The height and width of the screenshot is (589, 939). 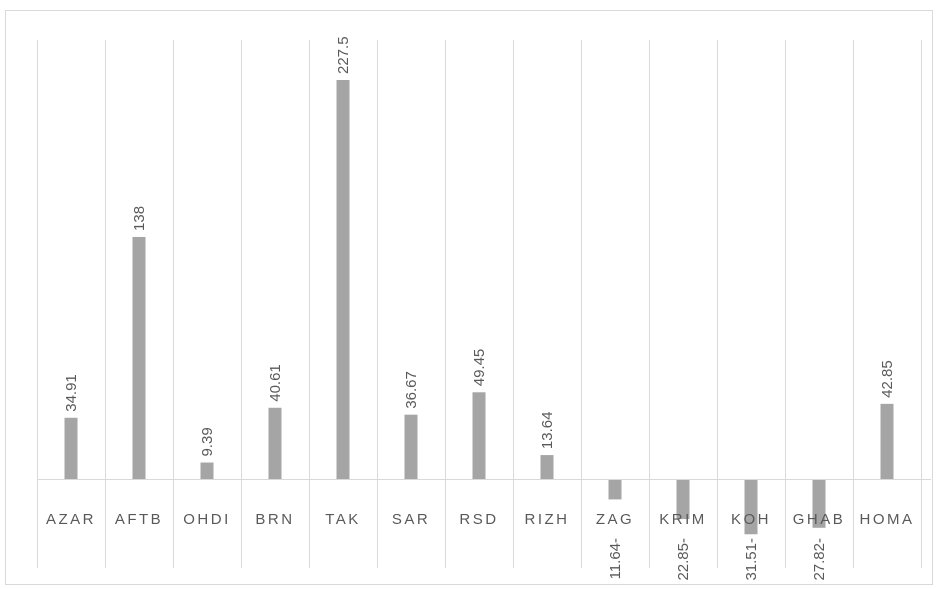 I want to click on value-label: 27.82-, so click(x=819, y=559).